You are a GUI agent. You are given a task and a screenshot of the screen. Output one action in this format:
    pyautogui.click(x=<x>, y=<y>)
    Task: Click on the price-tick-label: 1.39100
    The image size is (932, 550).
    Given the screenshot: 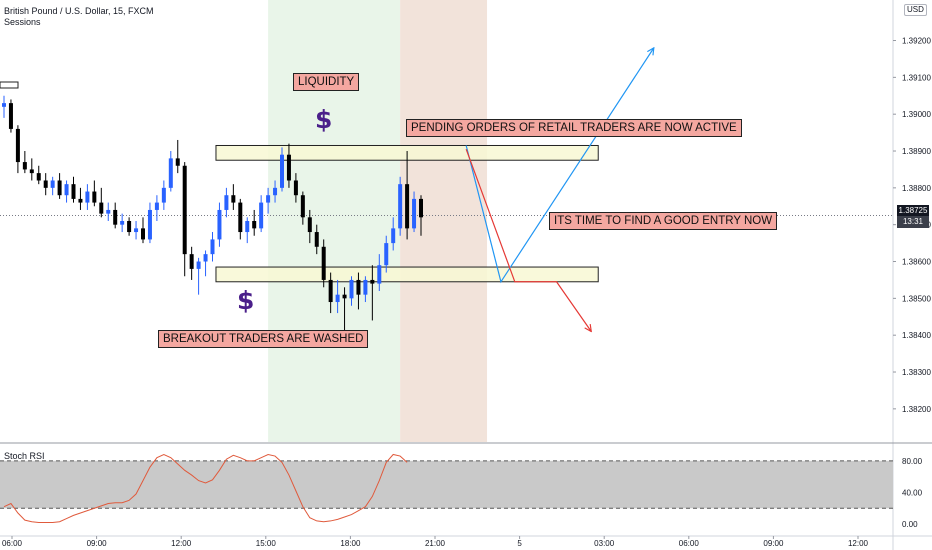 What is the action you would take?
    pyautogui.click(x=916, y=77)
    